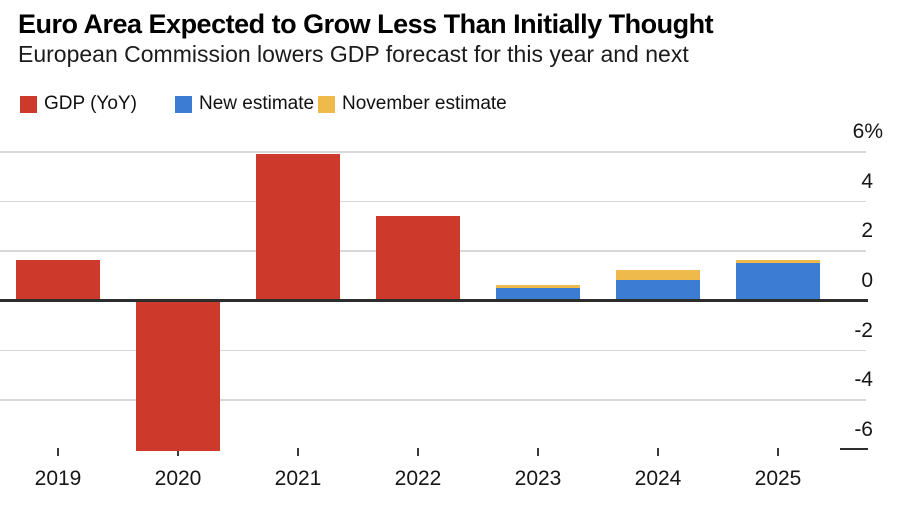 Image resolution: width=900 pixels, height=510 pixels. I want to click on x-axis-label-2019: 2019, so click(58, 478).